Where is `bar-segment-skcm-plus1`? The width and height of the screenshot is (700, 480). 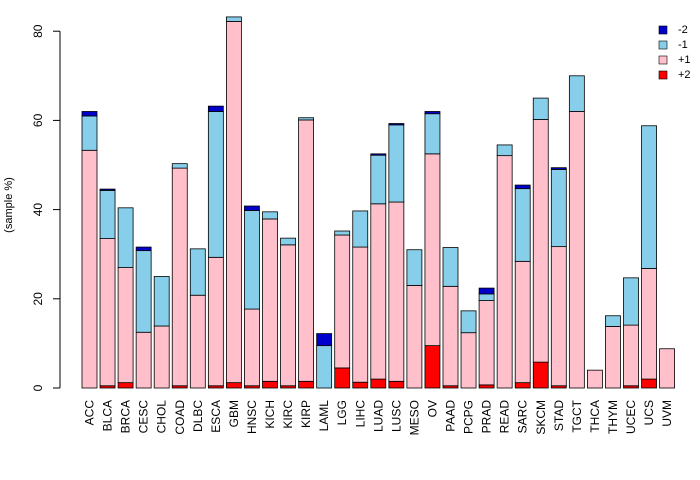 bar-segment-skcm-plus1 is located at coordinates (540, 241).